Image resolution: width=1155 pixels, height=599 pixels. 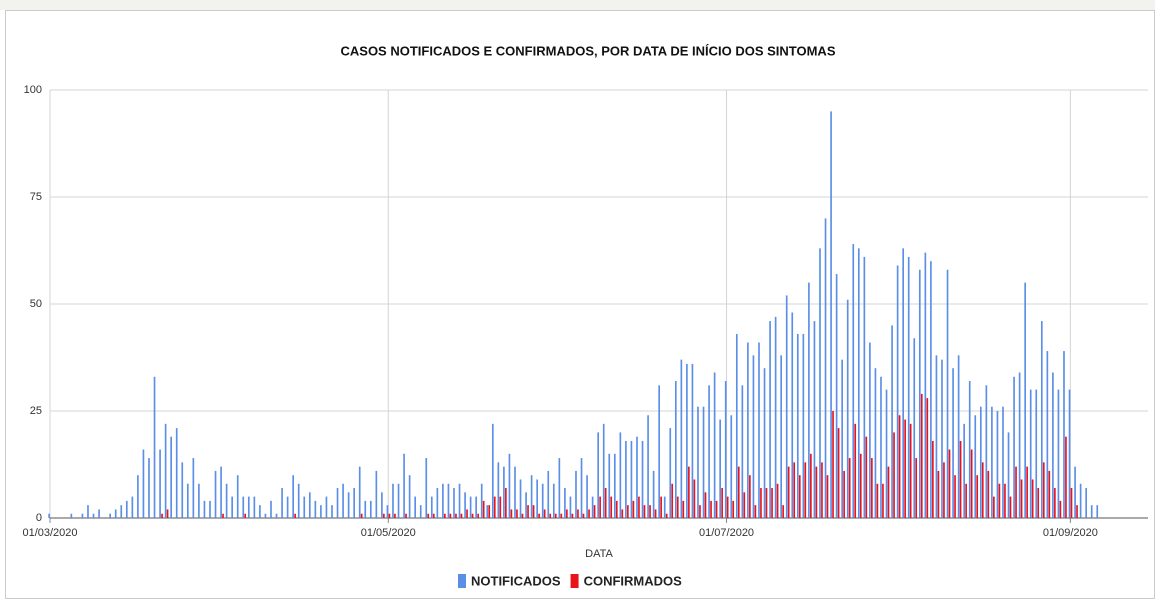 I want to click on x-tick-label: 01/07/2020, so click(x=726, y=533).